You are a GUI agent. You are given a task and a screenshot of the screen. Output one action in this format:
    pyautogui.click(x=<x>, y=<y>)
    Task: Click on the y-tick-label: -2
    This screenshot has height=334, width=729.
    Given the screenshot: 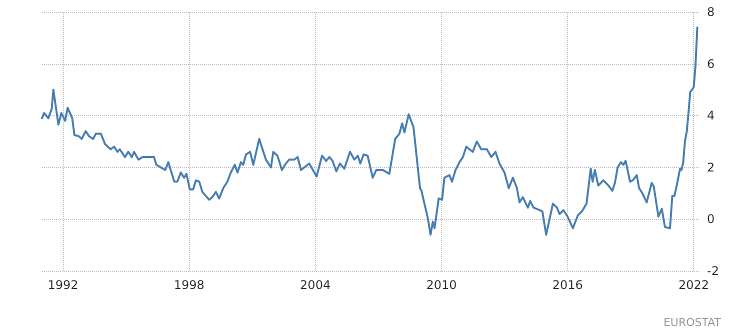 What is the action you would take?
    pyautogui.click(x=713, y=271)
    